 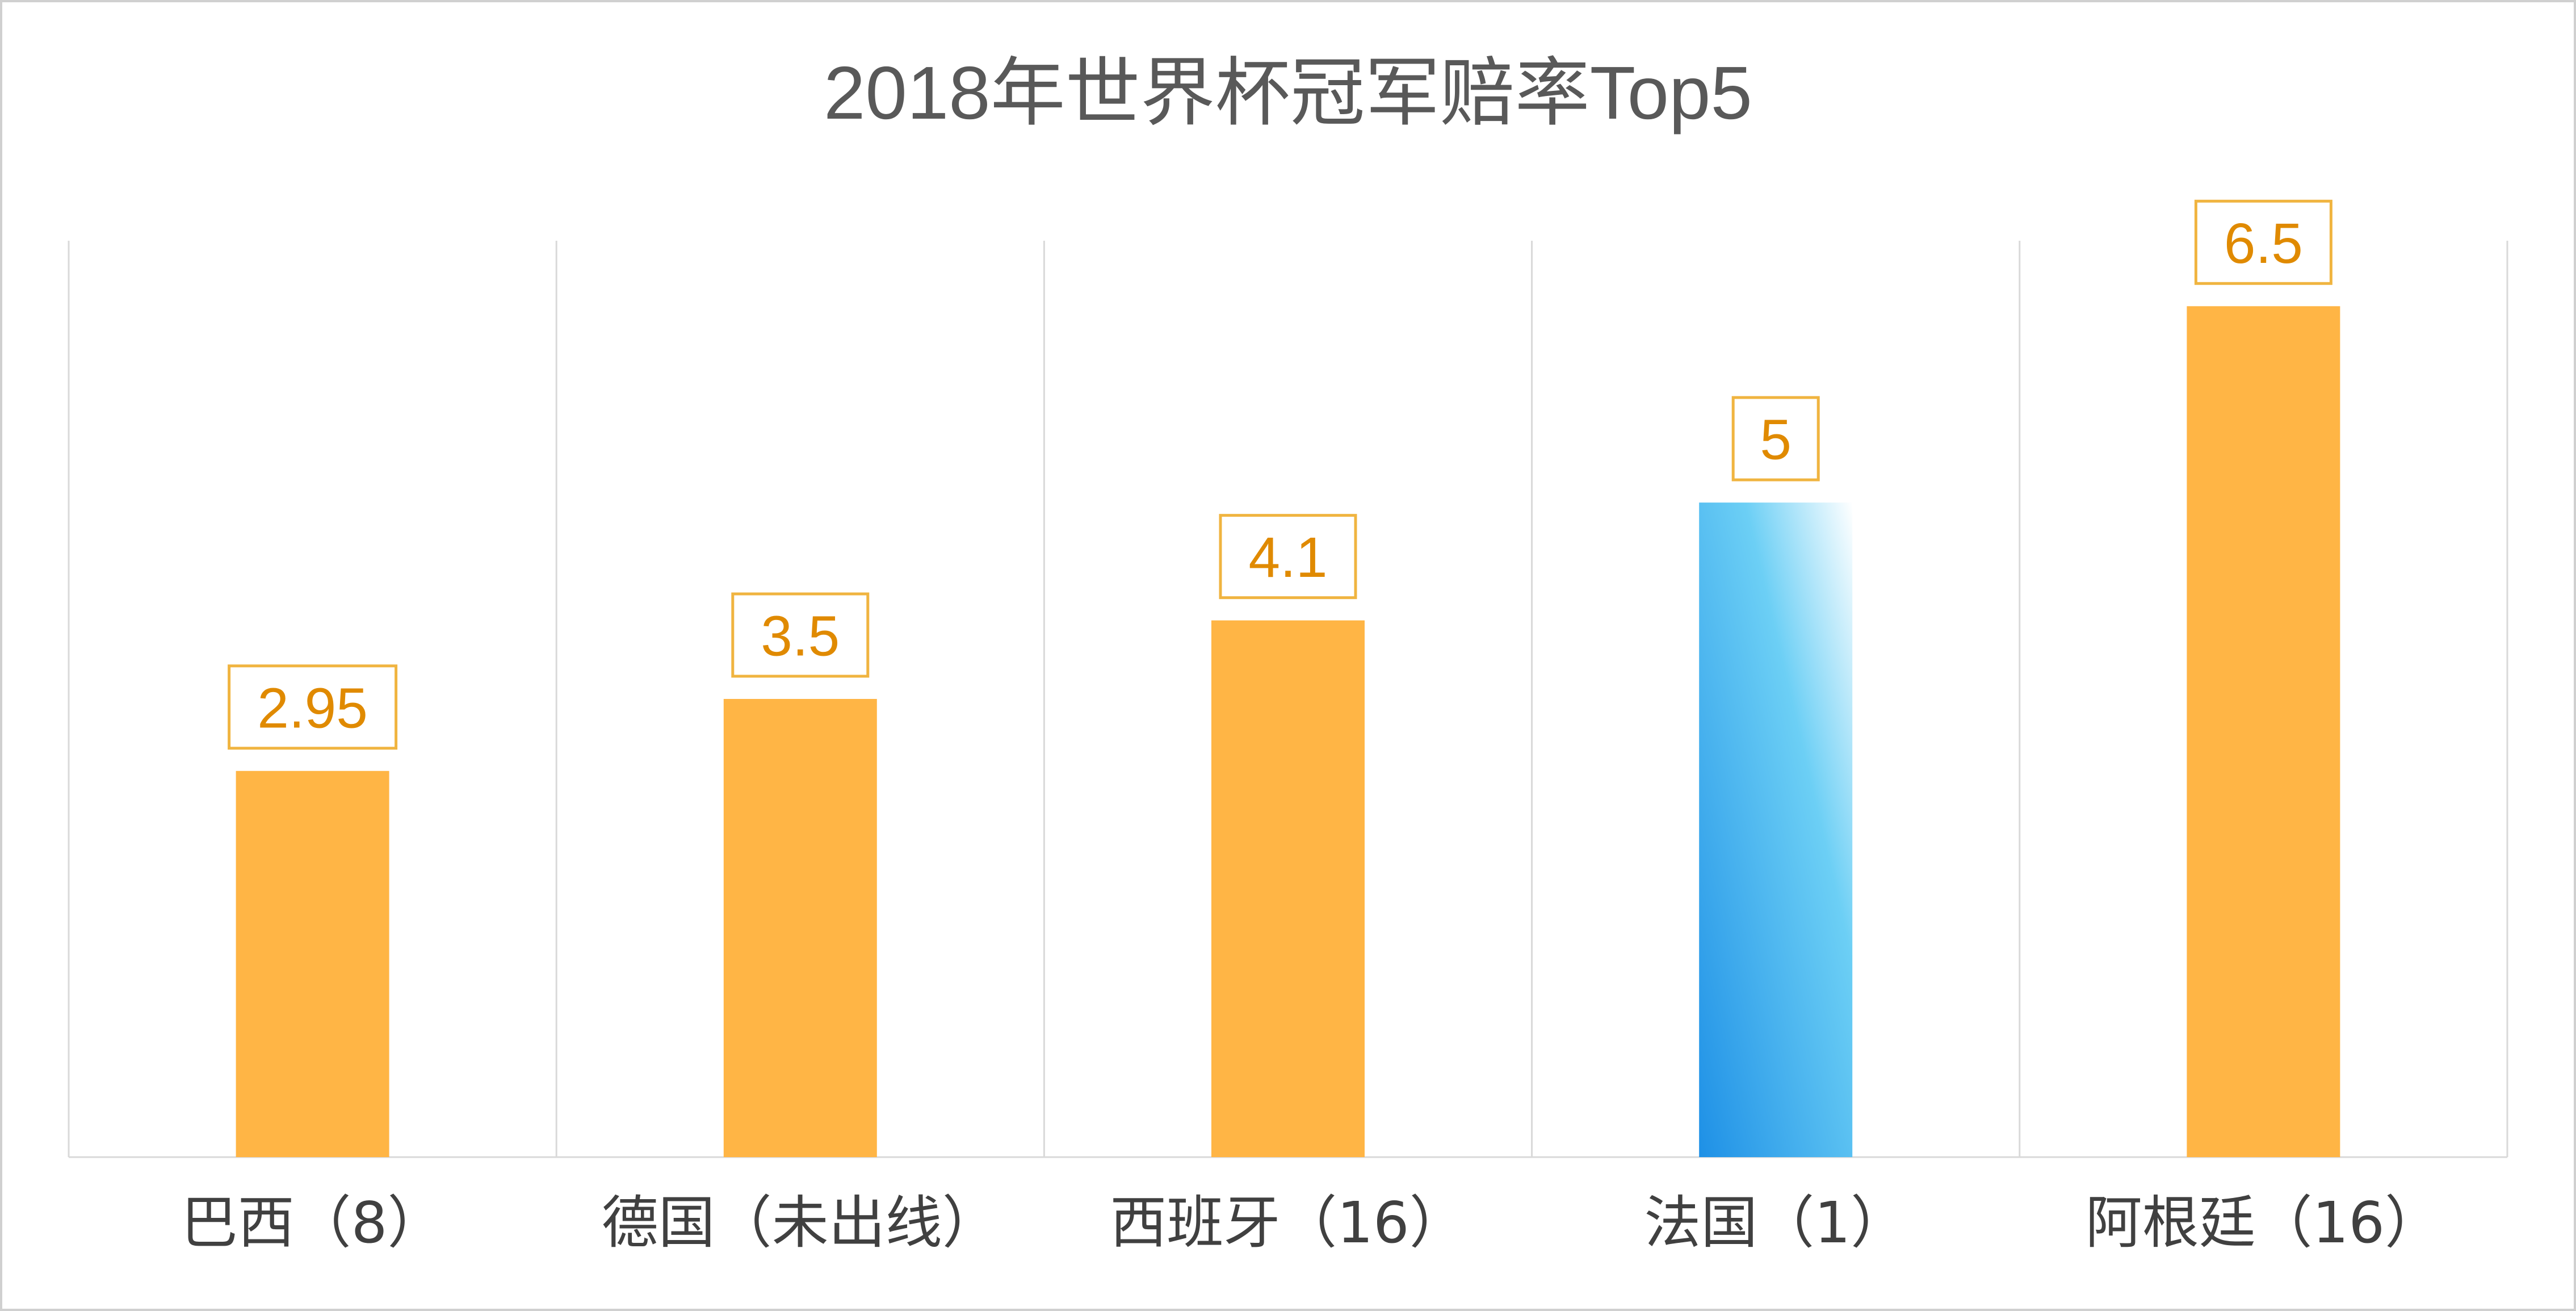 I want to click on category-label-2: 西班牙（16）, so click(x=1288, y=1223).